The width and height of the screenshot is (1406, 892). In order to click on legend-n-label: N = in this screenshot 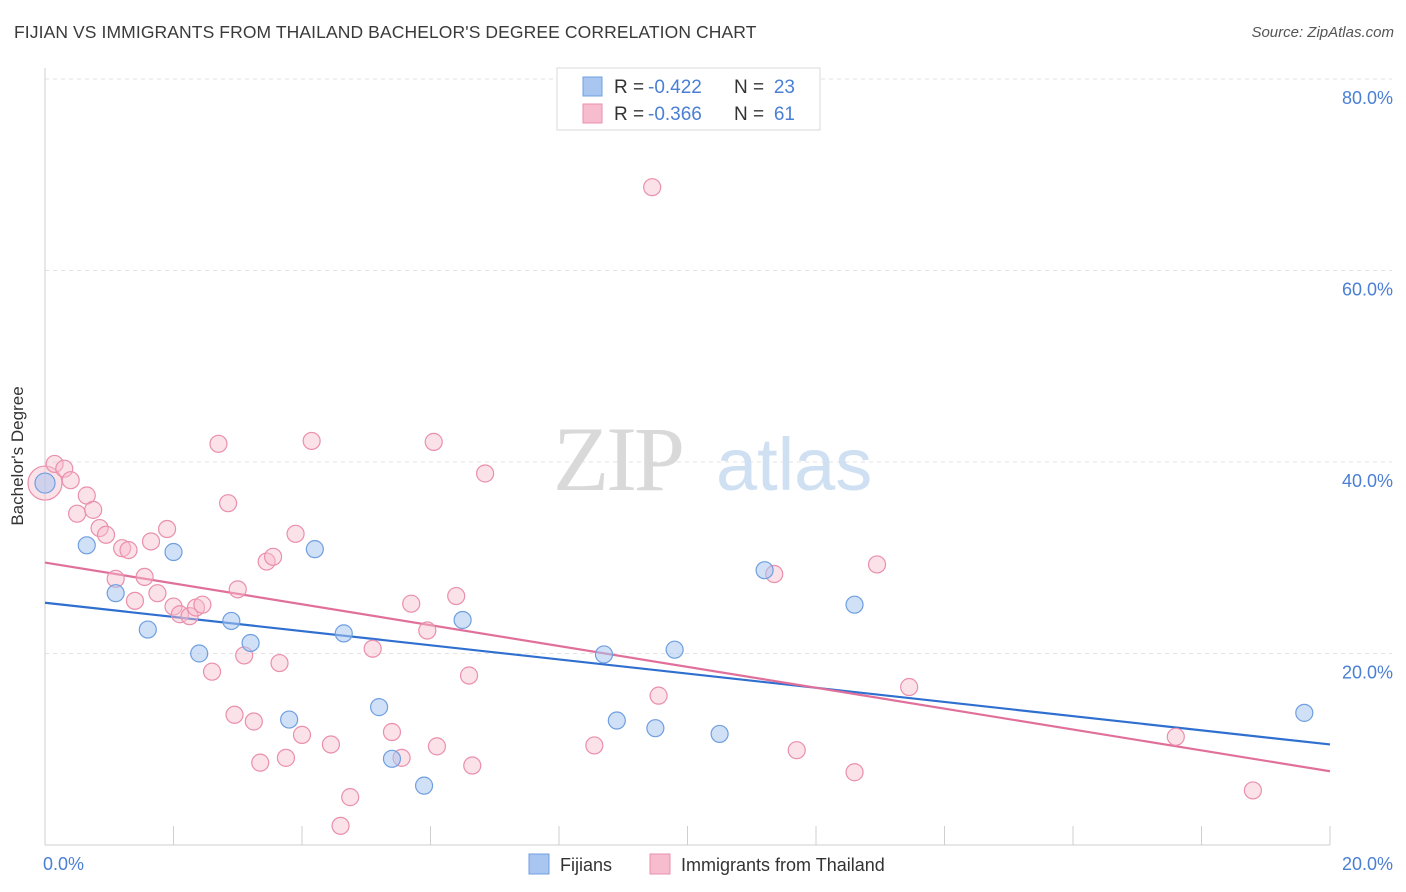, I will do `click(749, 114)`.